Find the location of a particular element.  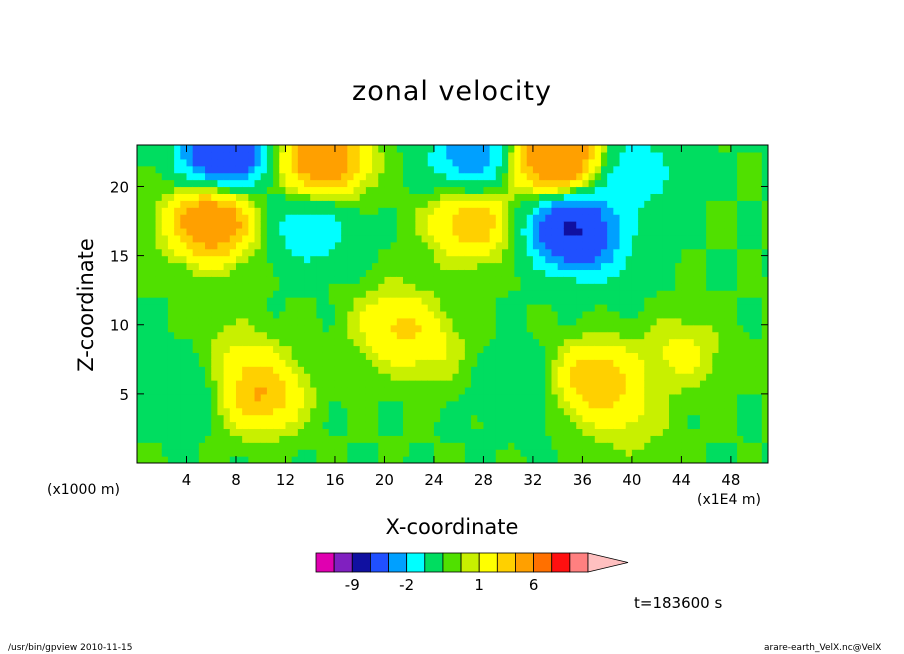

x-tick-label: 48 is located at coordinates (730, 480).